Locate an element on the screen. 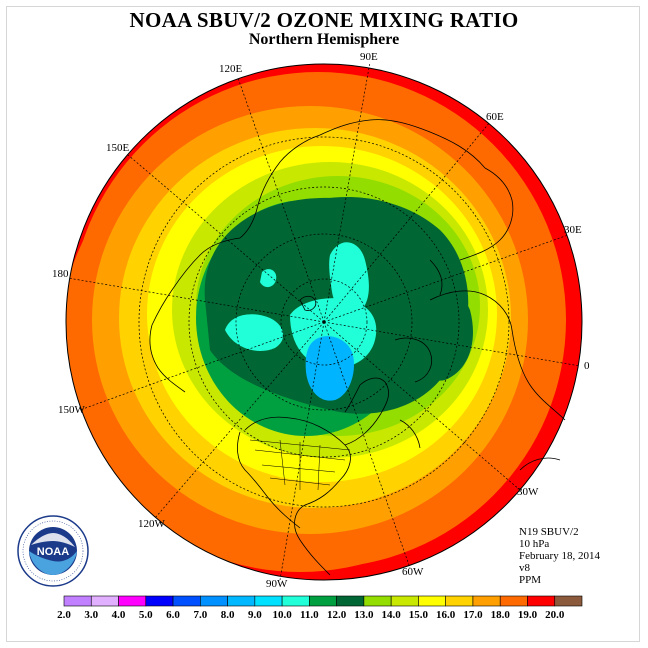 The width and height of the screenshot is (648, 648). lon-label-180: 180 is located at coordinates (60, 274).